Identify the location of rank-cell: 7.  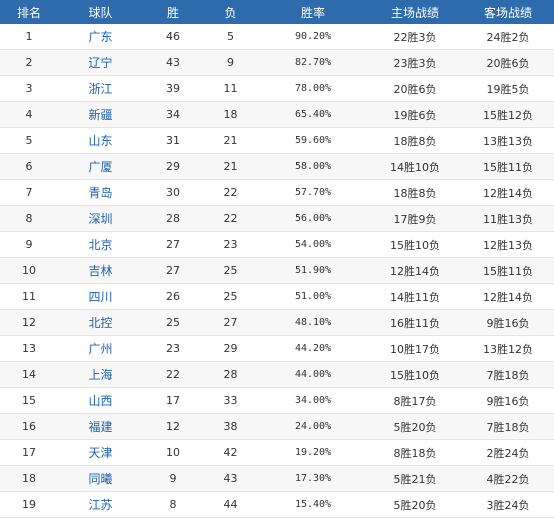
(29, 192).